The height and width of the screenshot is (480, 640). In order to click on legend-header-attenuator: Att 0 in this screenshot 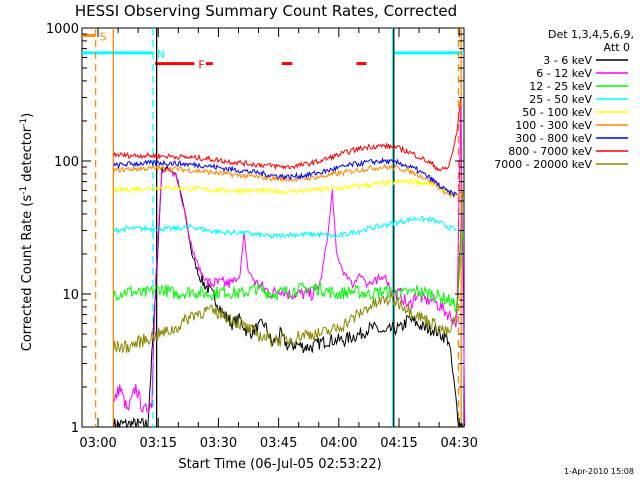, I will do `click(617, 47)`.